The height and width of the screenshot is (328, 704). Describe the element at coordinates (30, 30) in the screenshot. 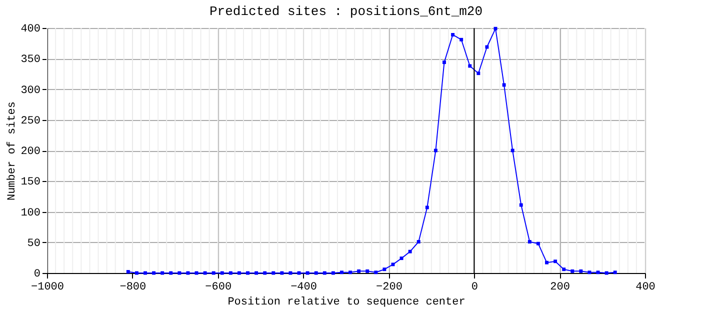

I see `y-tick-label: 400` at that location.